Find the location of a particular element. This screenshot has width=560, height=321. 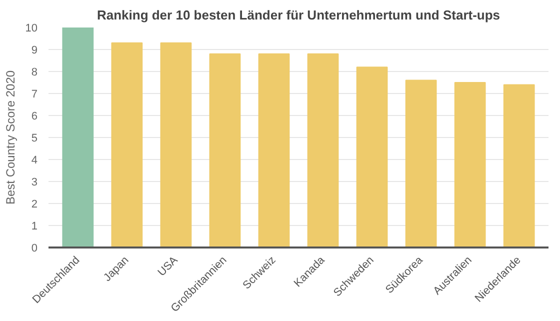

y-tick-label: 1 is located at coordinates (34, 226).